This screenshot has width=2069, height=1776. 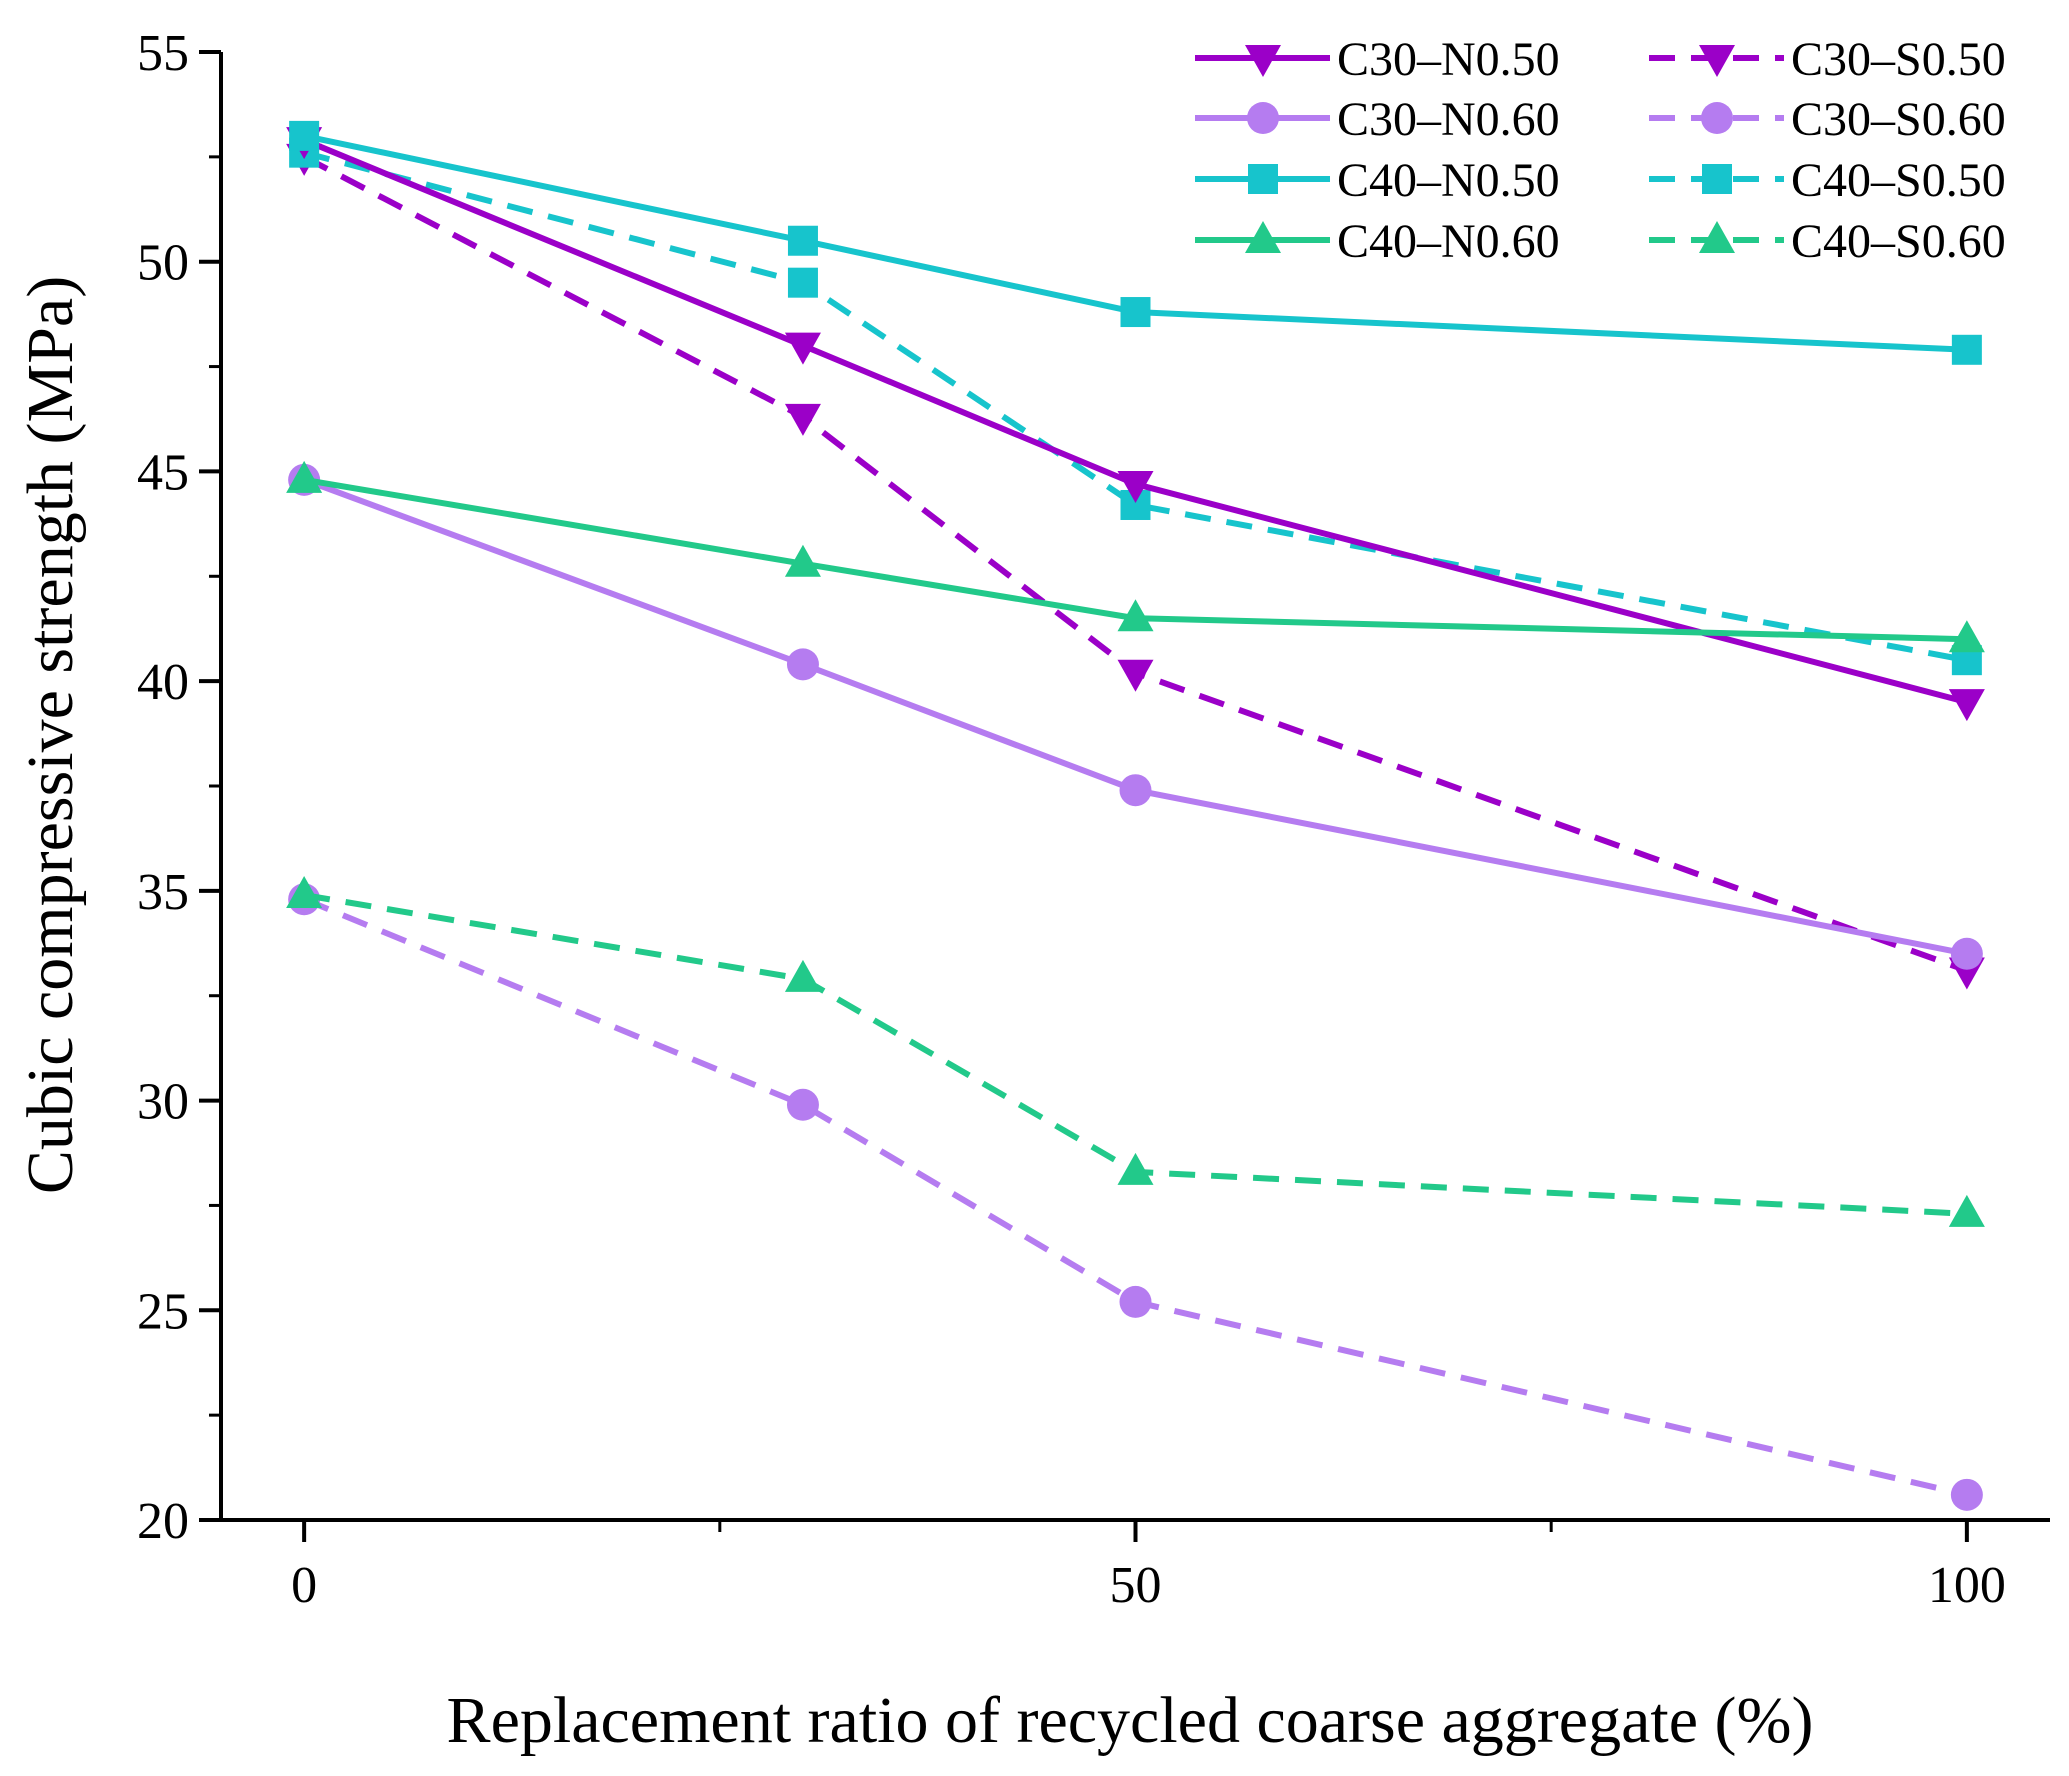 I want to click on legend-label: C40–S0.50, so click(x=1898, y=180).